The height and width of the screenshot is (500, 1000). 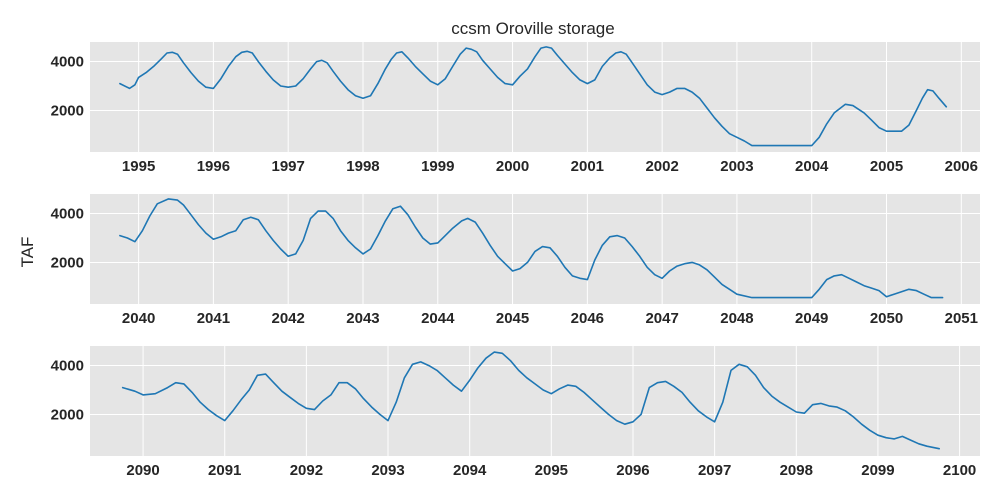 What do you see at coordinates (587, 166) in the screenshot?
I see `x-tick-label: 2001` at bounding box center [587, 166].